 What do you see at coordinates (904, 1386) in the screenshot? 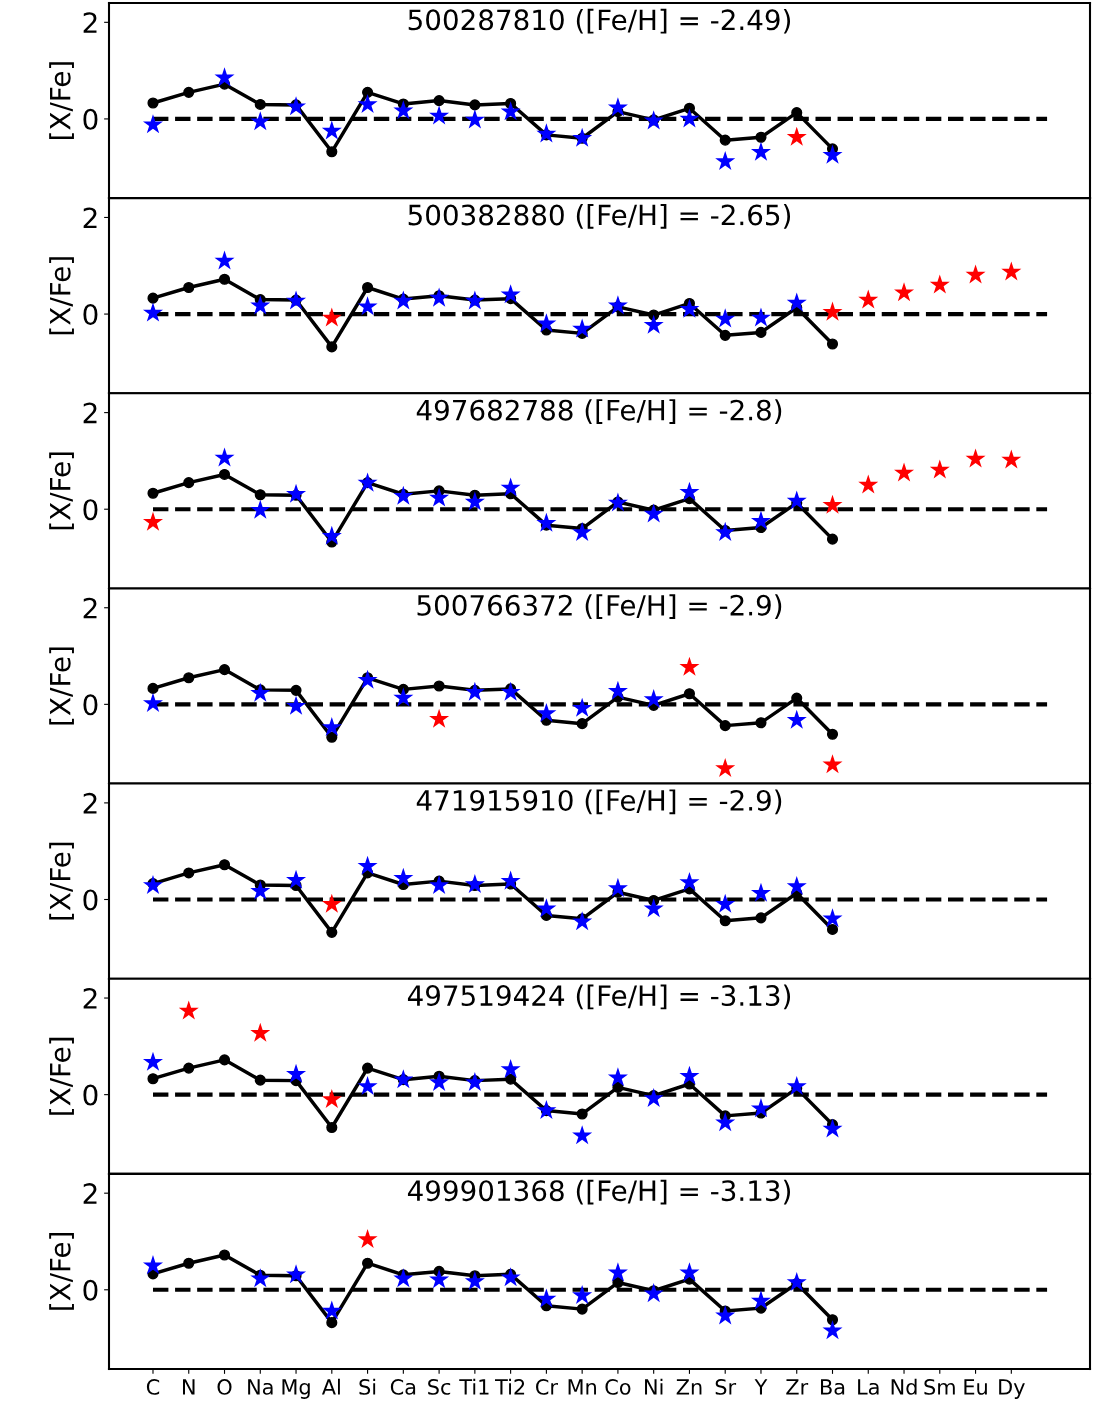
I see `x-tick-label: Nd` at bounding box center [904, 1386].